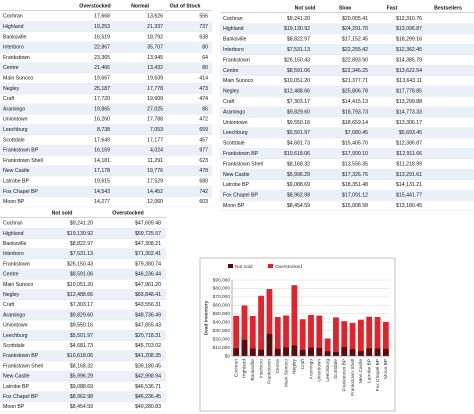 Image resolution: width=474 pixels, height=414 pixels. I want to click on row-label: Interboro, so click(233, 50).